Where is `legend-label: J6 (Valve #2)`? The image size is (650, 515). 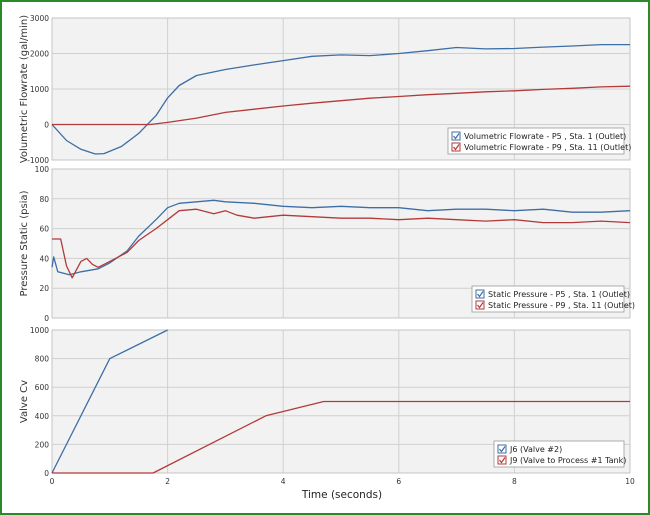 legend-label: J6 (Valve #2) is located at coordinates (535, 449).